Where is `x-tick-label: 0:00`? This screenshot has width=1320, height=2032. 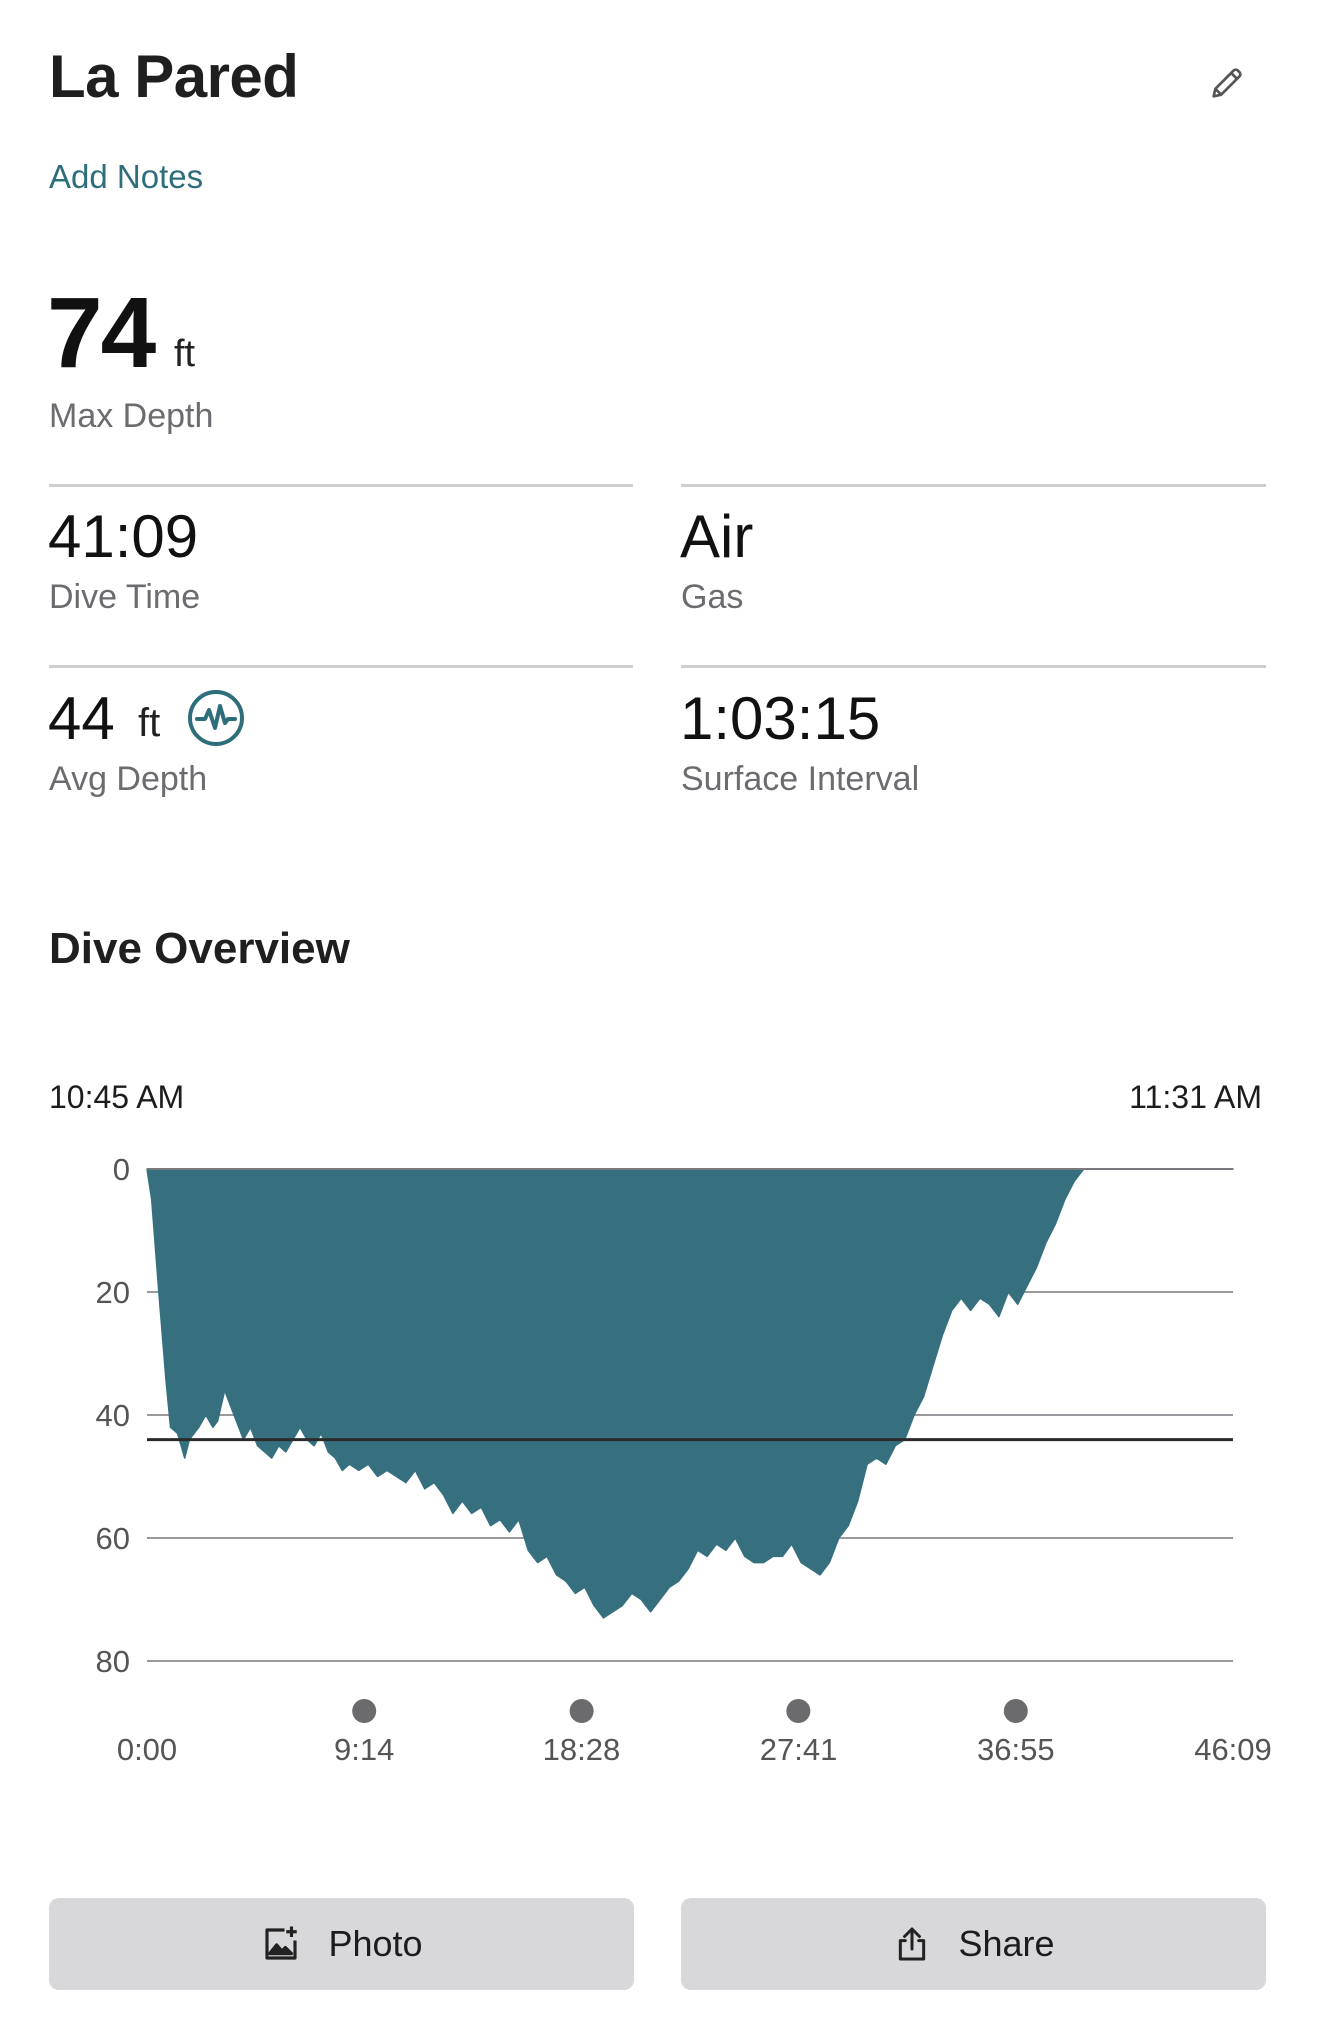 x-tick-label: 0:00 is located at coordinates (147, 1749).